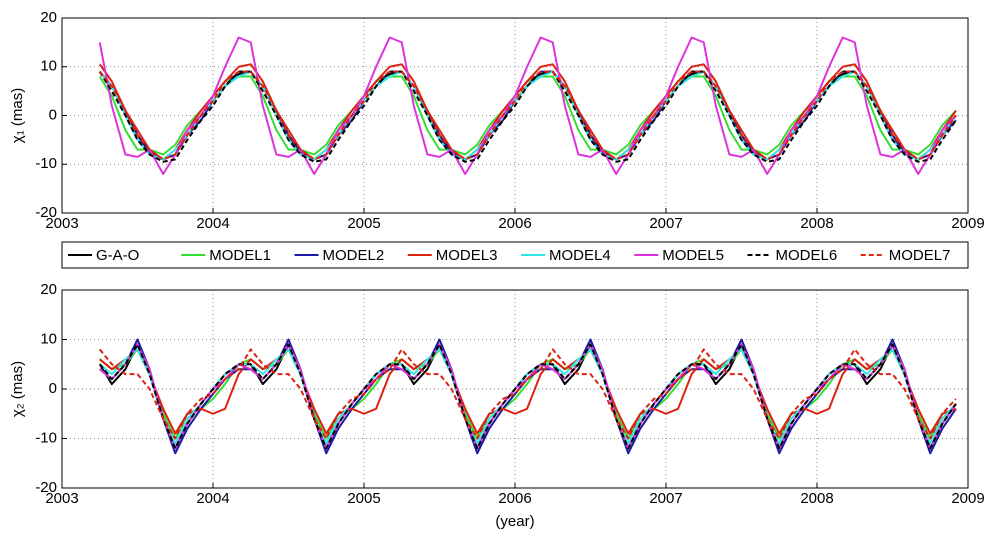  Describe the element at coordinates (117, 255) in the screenshot. I see `legend-label: G-A-O` at that location.